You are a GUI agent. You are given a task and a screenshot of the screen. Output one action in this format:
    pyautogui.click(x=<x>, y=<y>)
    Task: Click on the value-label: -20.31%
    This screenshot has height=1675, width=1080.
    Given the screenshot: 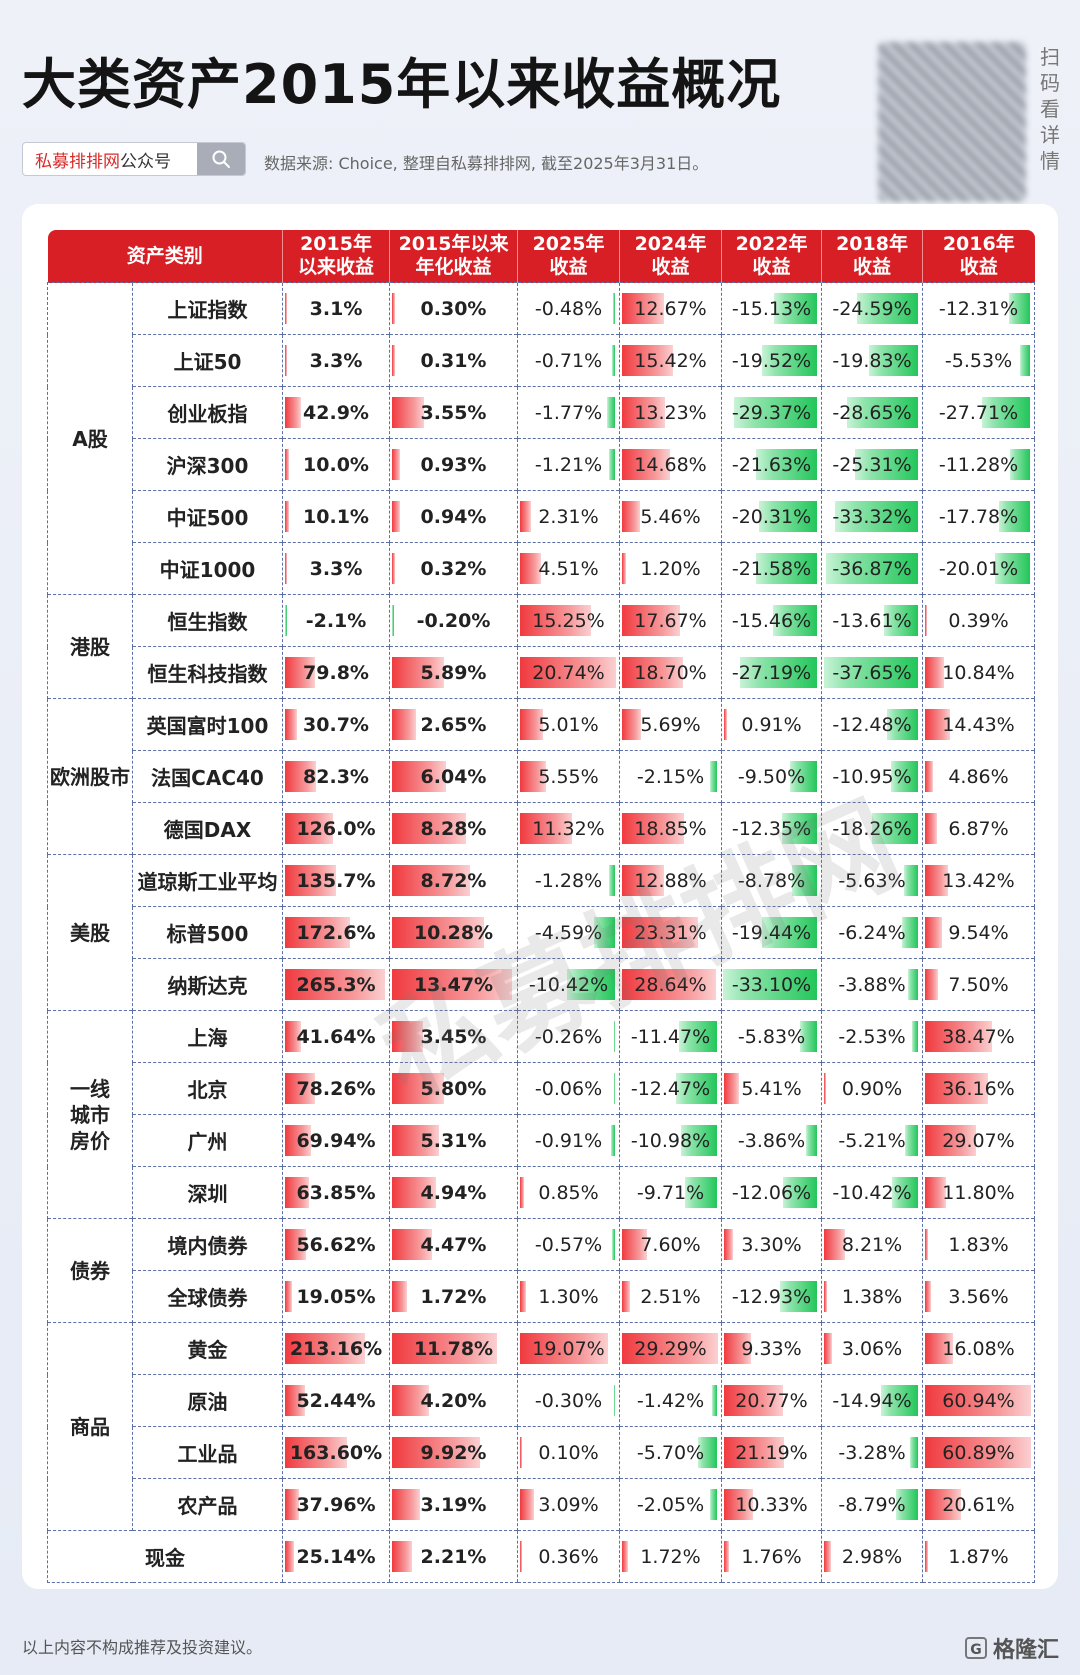 What is the action you would take?
    pyautogui.click(x=771, y=516)
    